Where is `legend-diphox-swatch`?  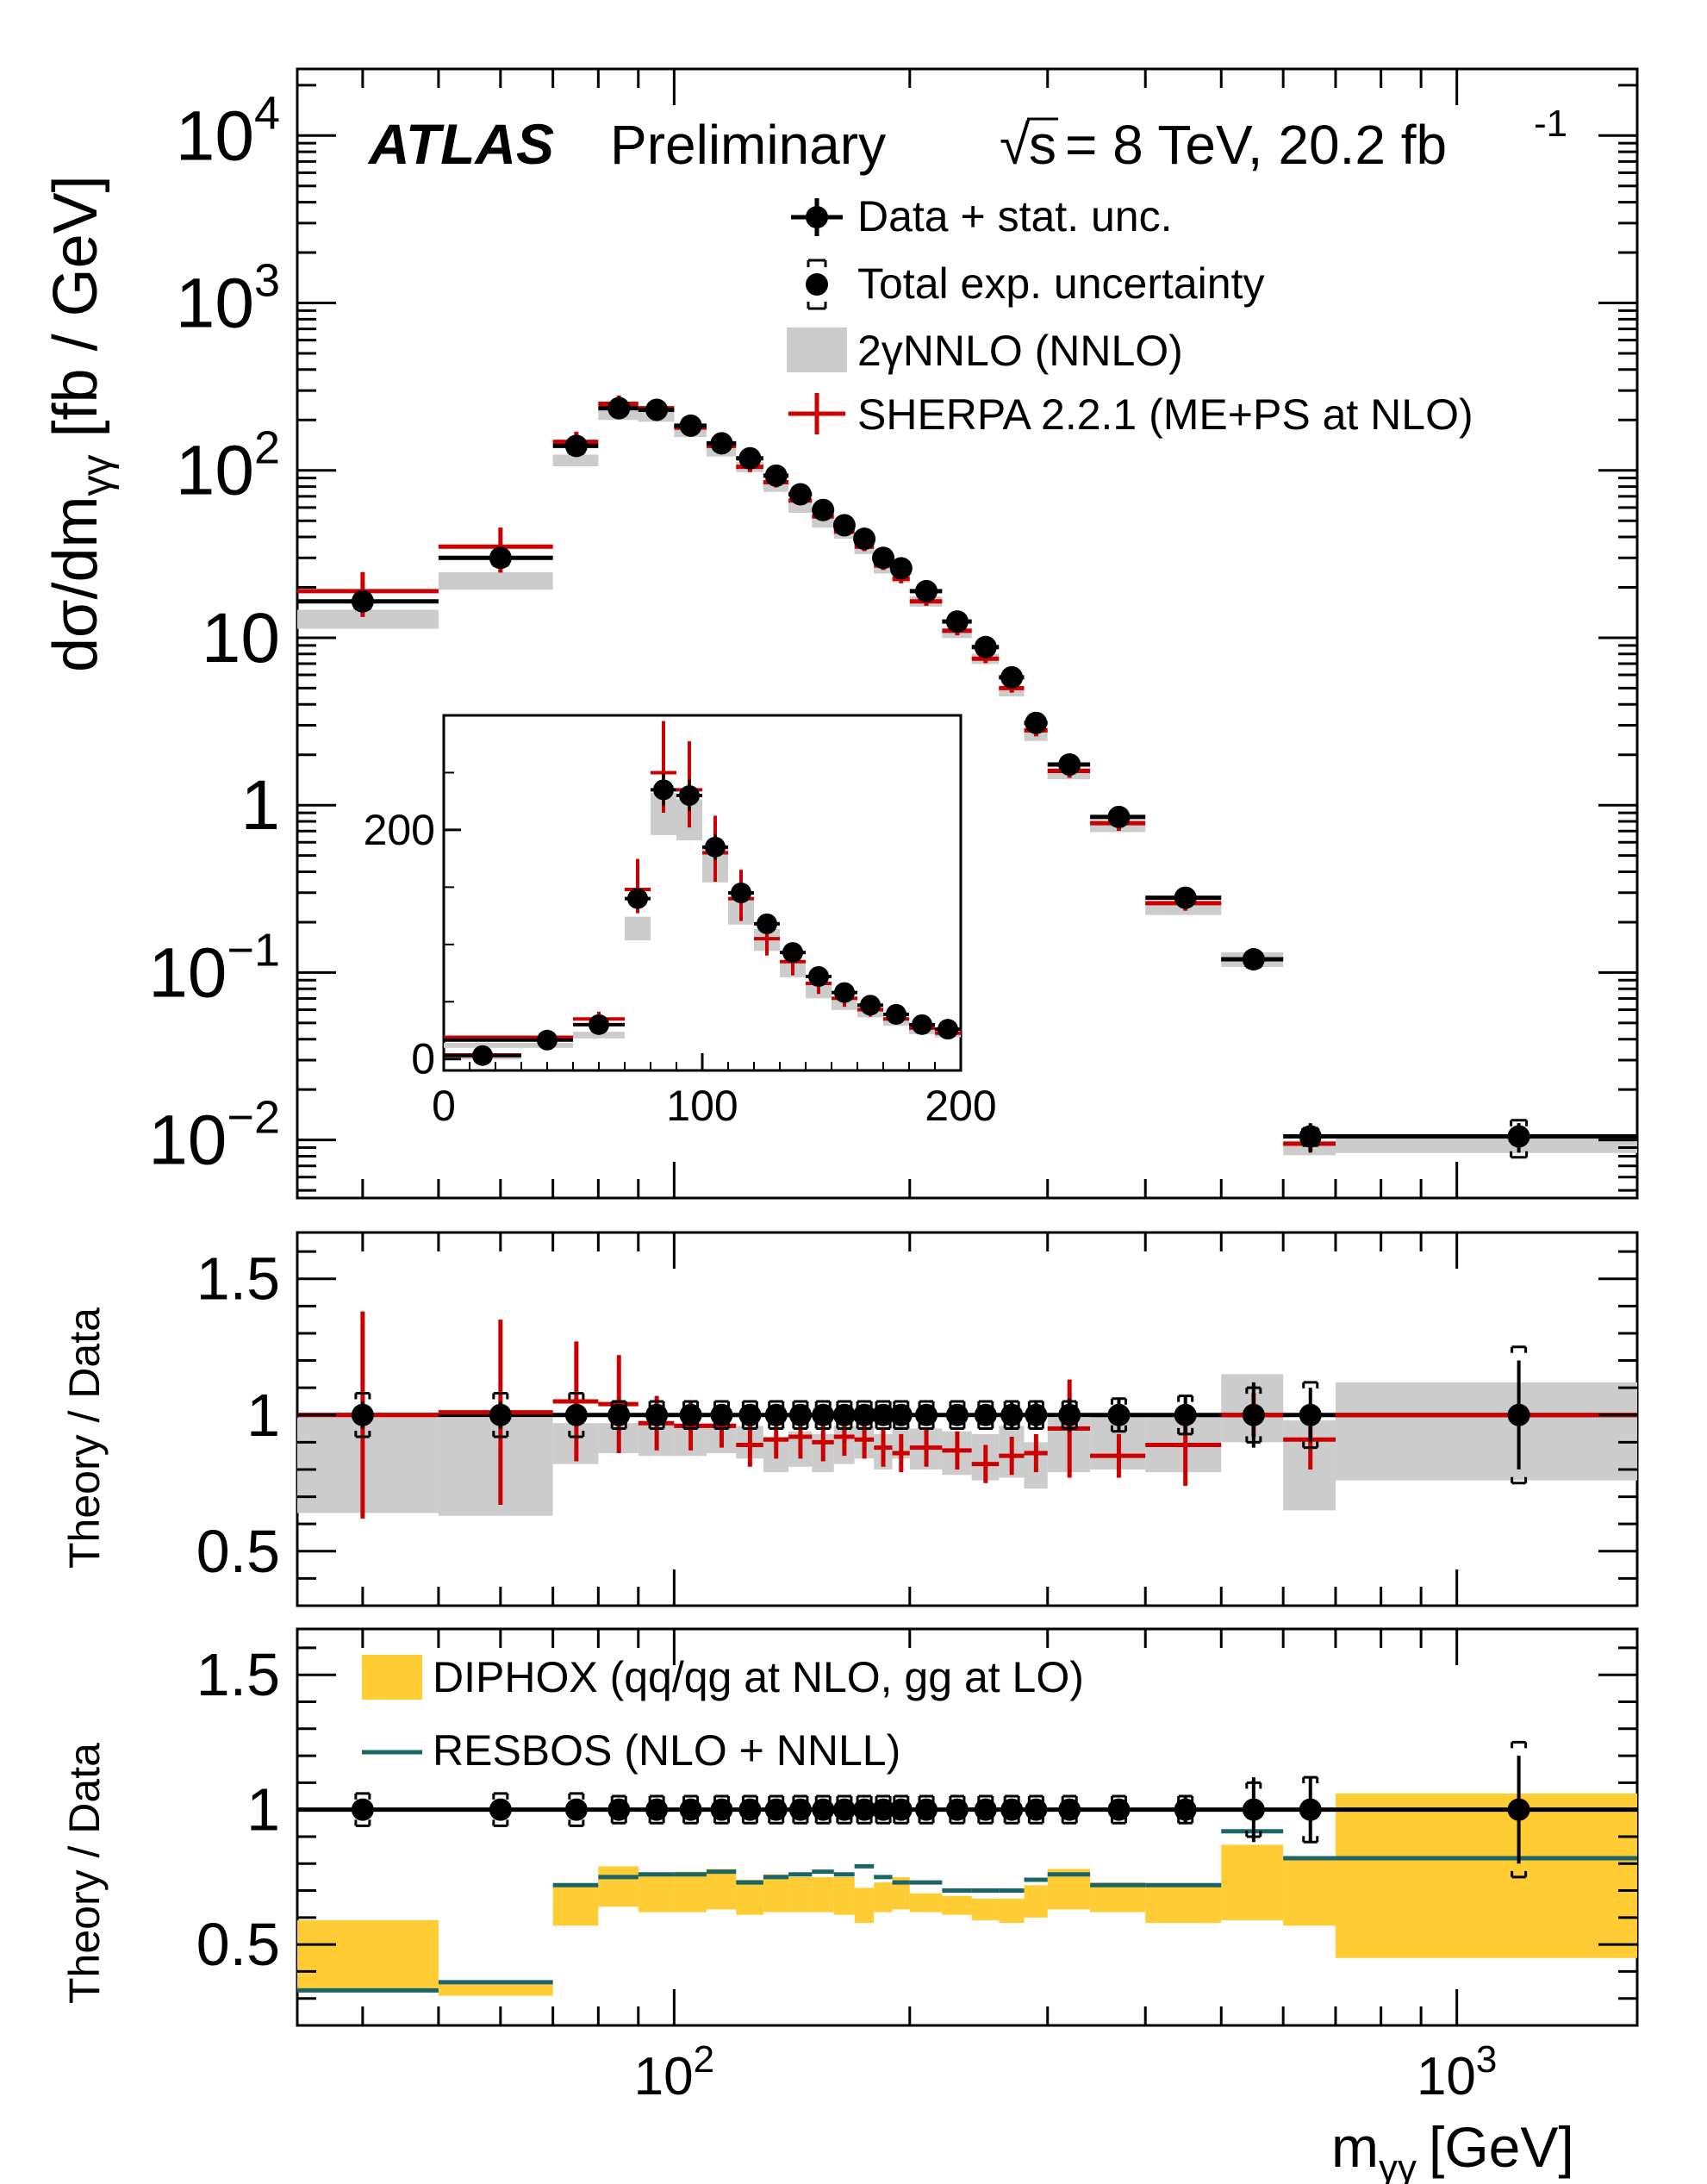 legend-diphox-swatch is located at coordinates (392, 1678).